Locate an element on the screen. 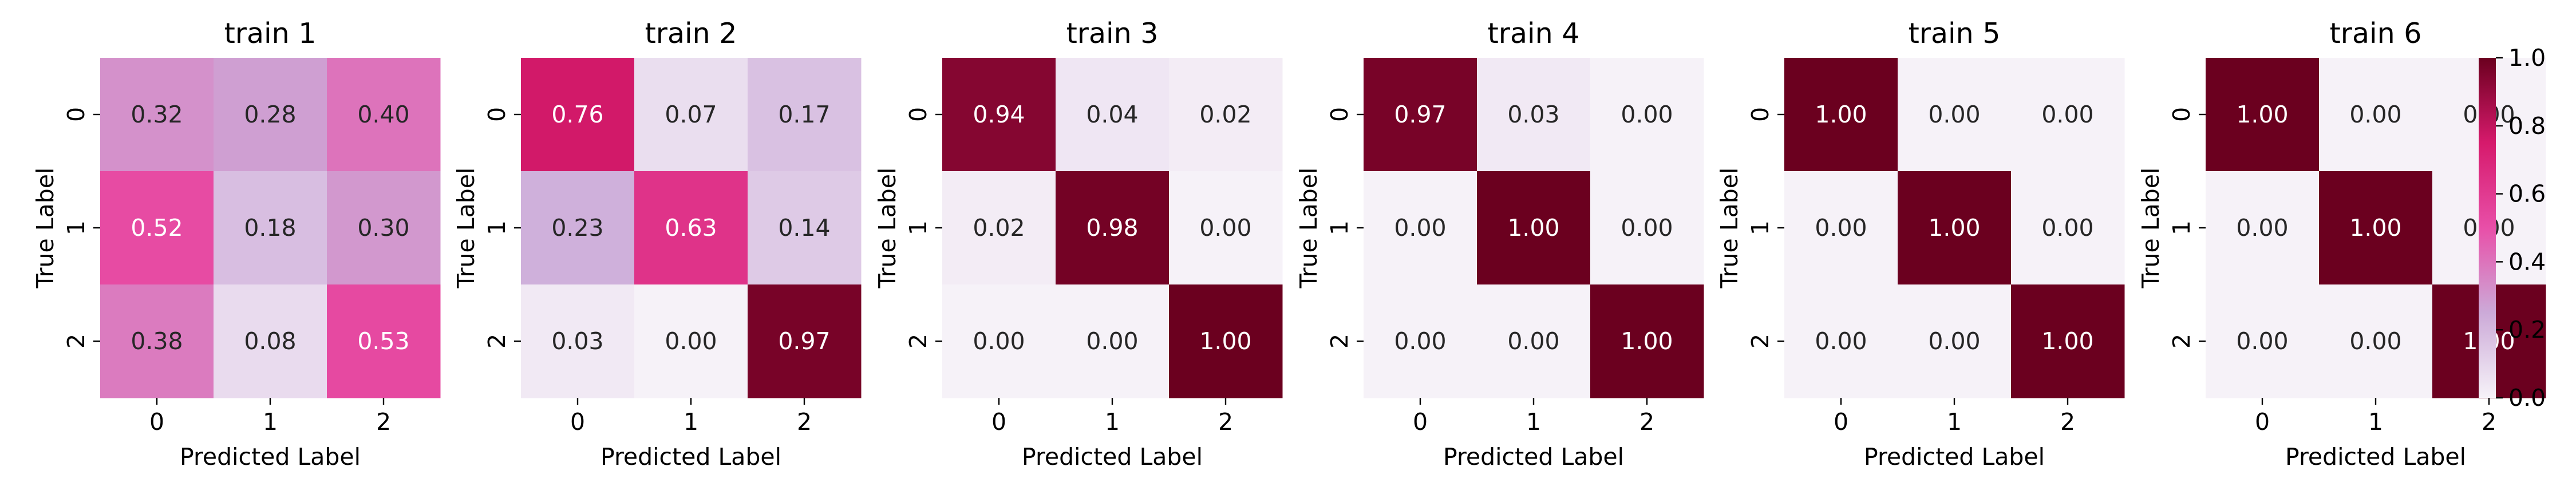 The image size is (2576, 498). cell-value-label: 0.03 is located at coordinates (577, 341).